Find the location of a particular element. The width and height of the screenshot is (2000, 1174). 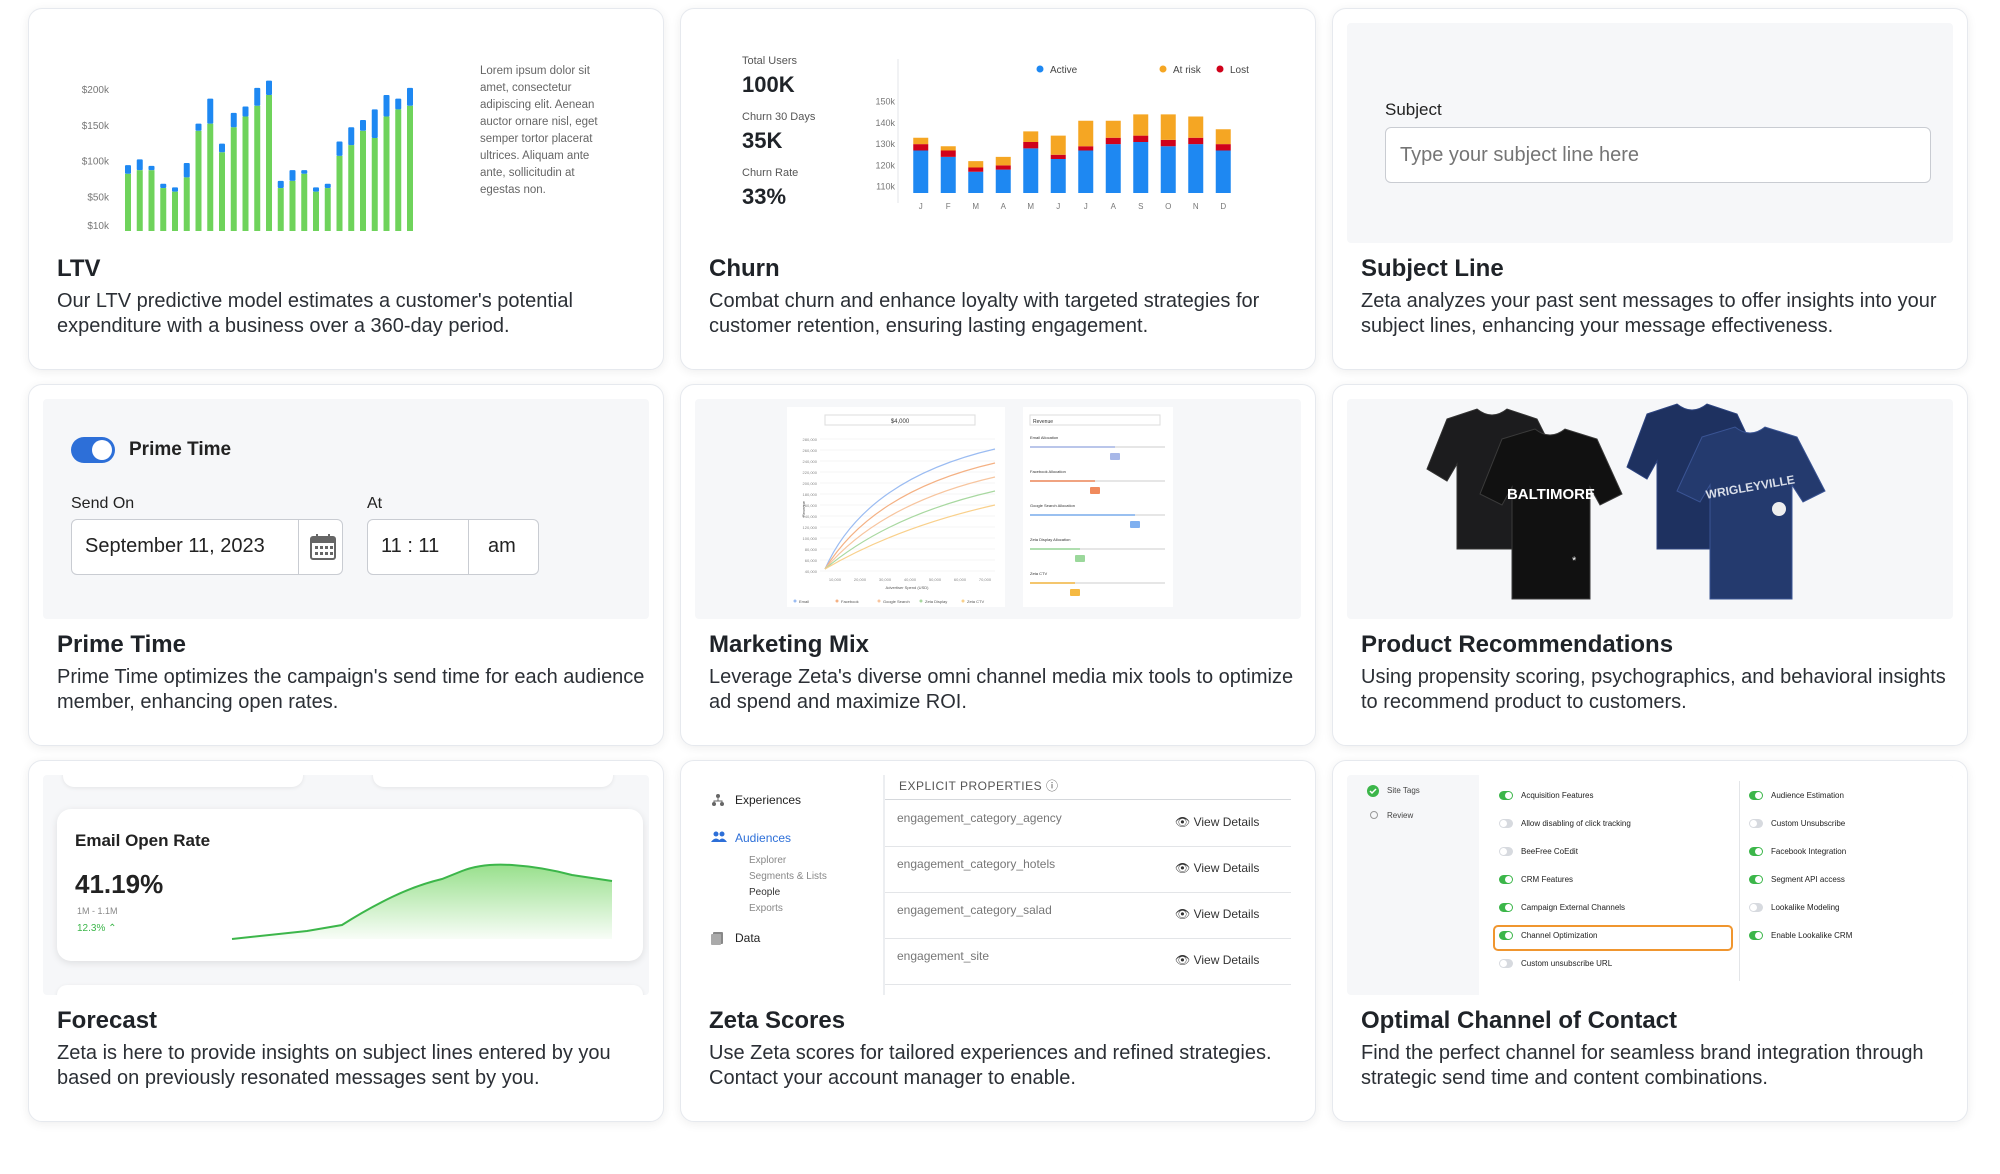

step-circle is located at coordinates (1374, 815).